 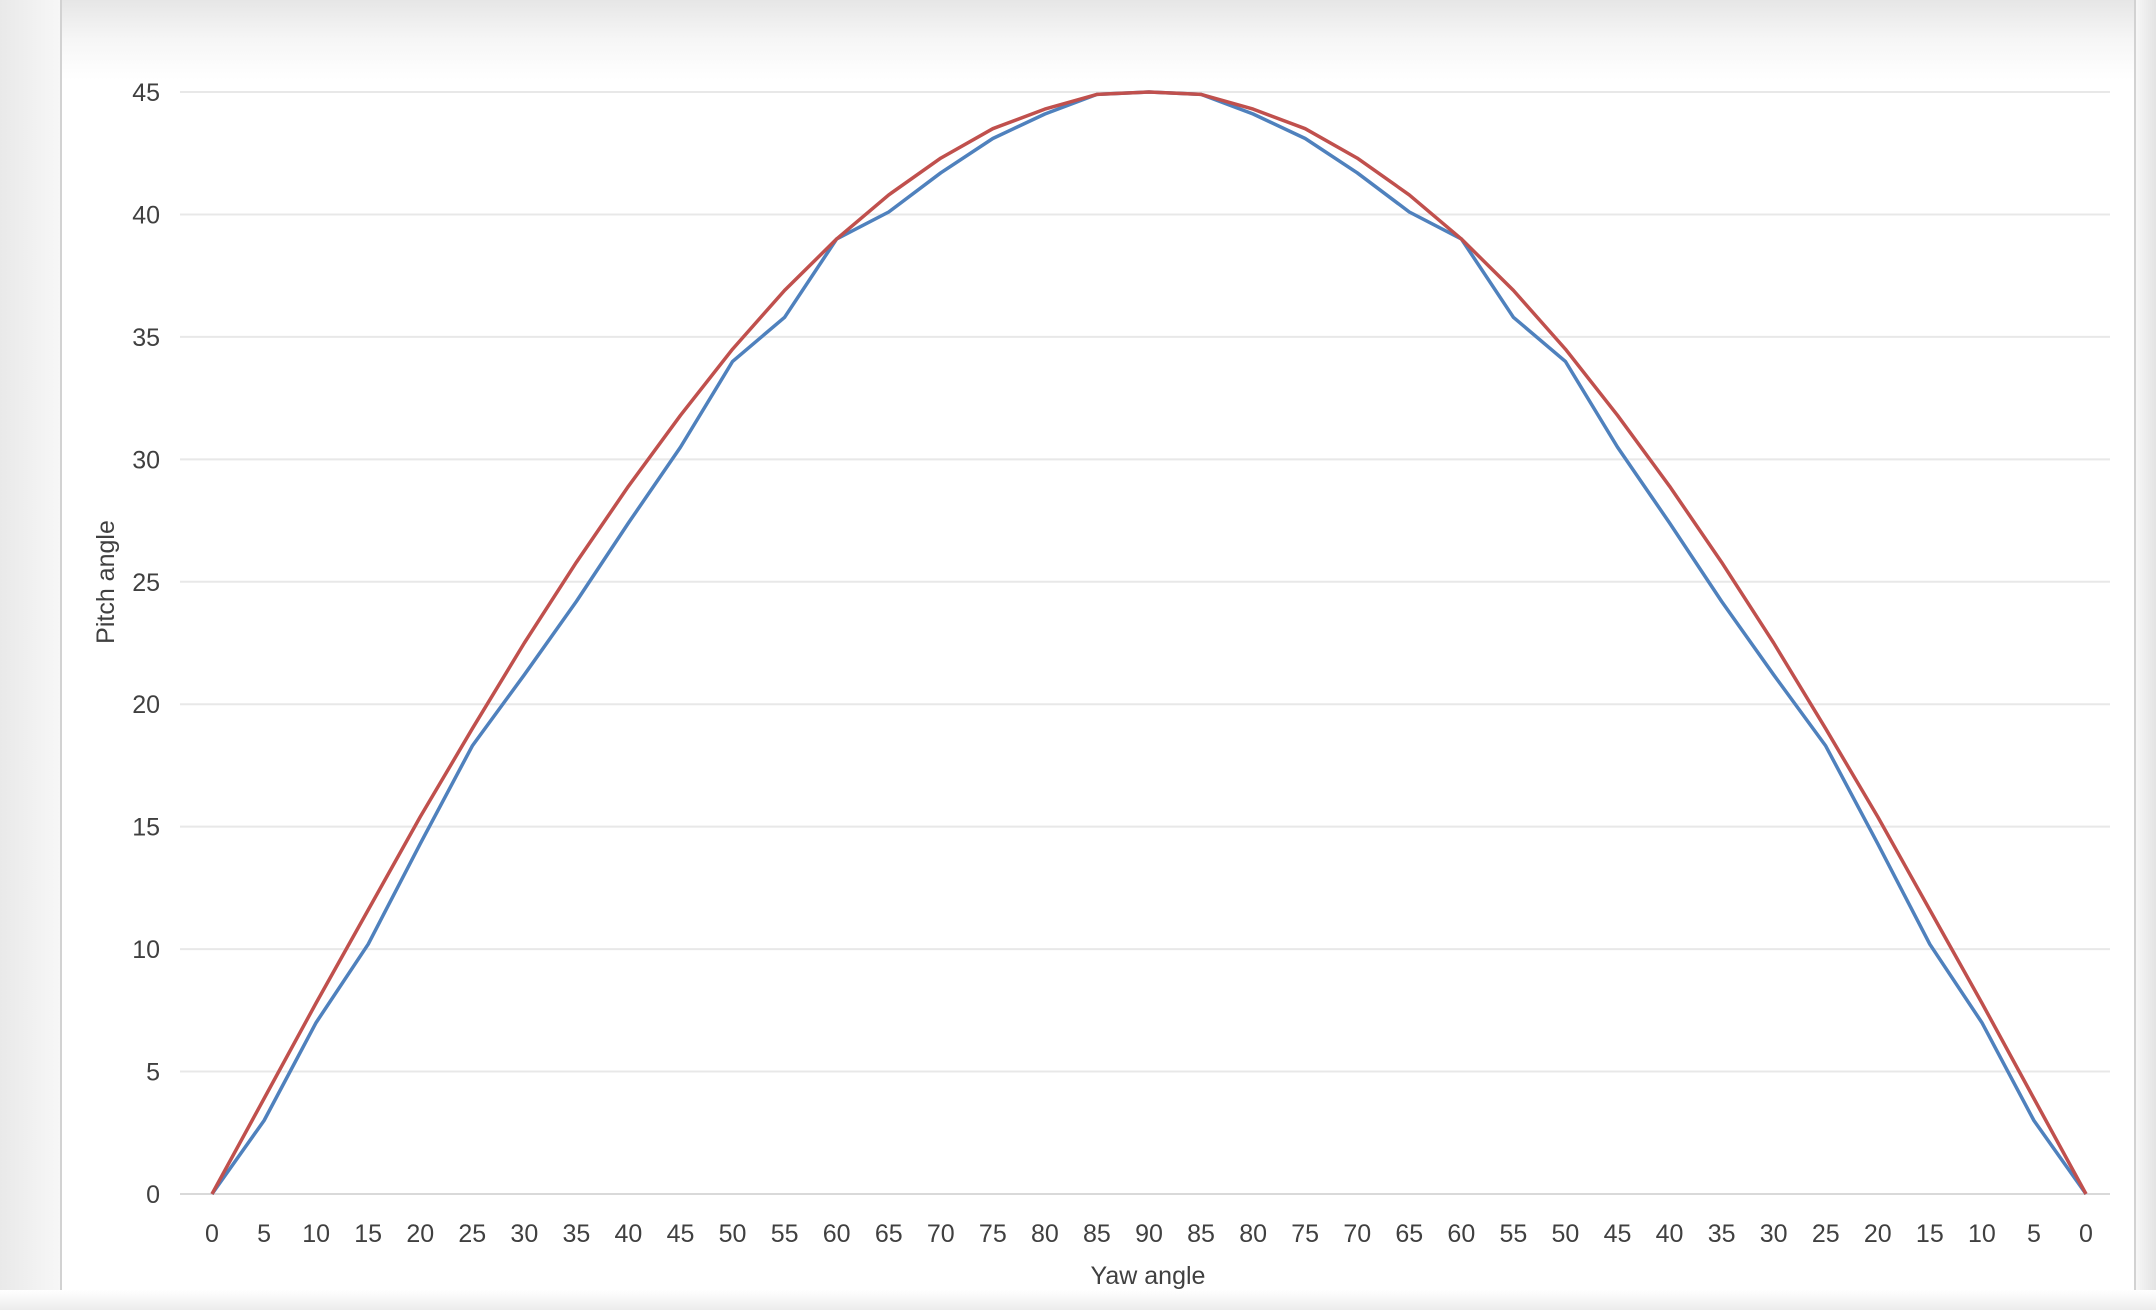 What do you see at coordinates (146, 460) in the screenshot?
I see `y-tick-label: 30` at bounding box center [146, 460].